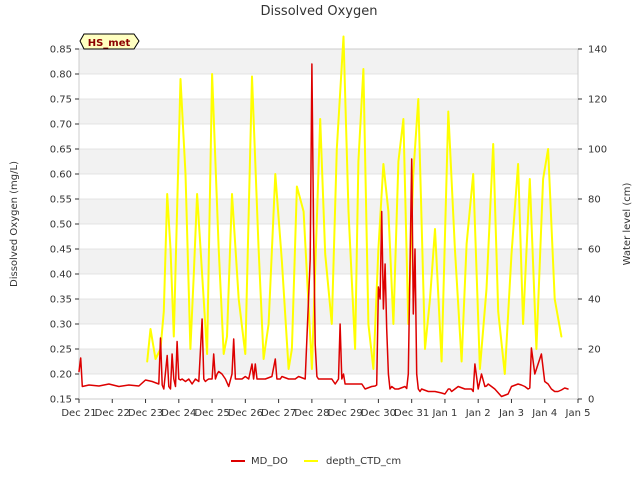 Image resolution: width=640 pixels, height=480 pixels. What do you see at coordinates (61, 200) in the screenshot?
I see `y-tick-label-left: 0.55` at bounding box center [61, 200].